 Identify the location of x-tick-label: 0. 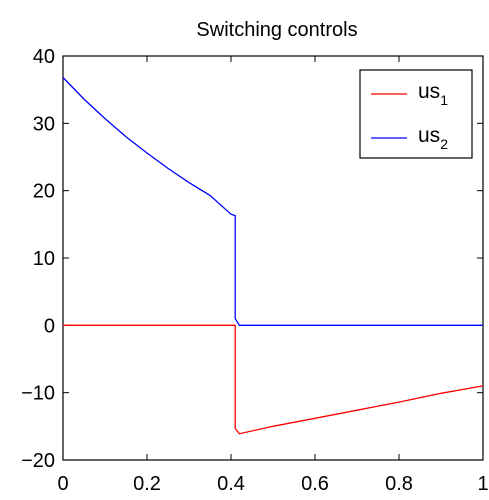
(62, 484).